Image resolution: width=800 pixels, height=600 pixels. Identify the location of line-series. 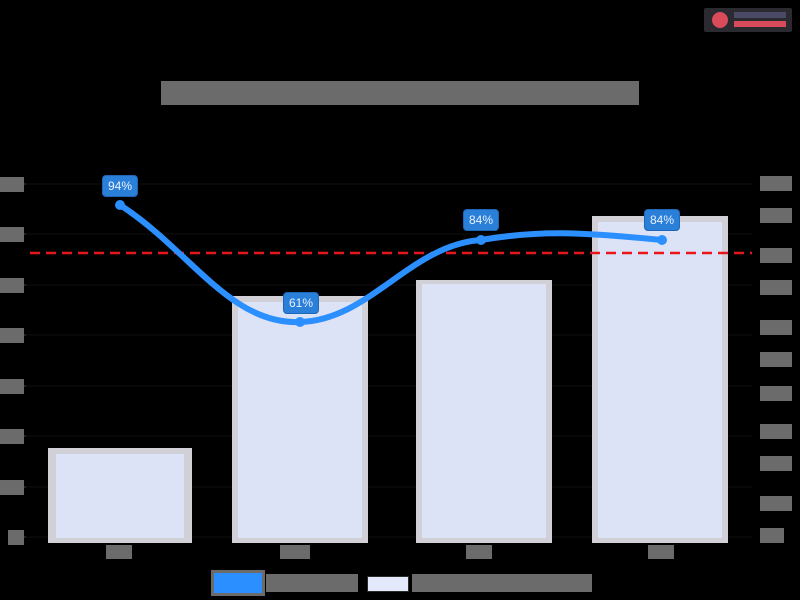
(391, 264).